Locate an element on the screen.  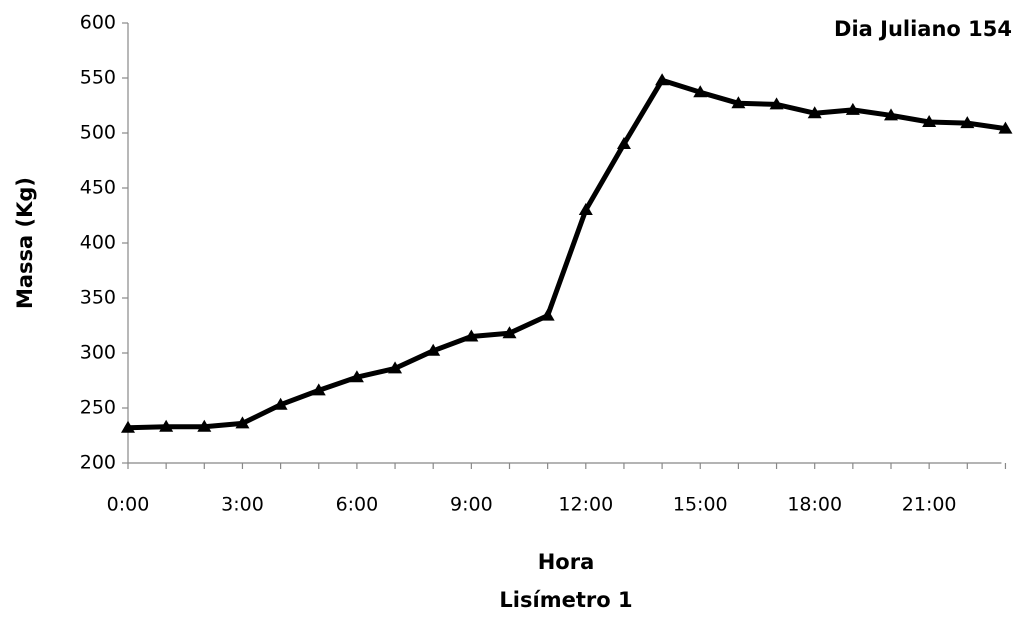
x-tick-label: 9:00 is located at coordinates (471, 505).